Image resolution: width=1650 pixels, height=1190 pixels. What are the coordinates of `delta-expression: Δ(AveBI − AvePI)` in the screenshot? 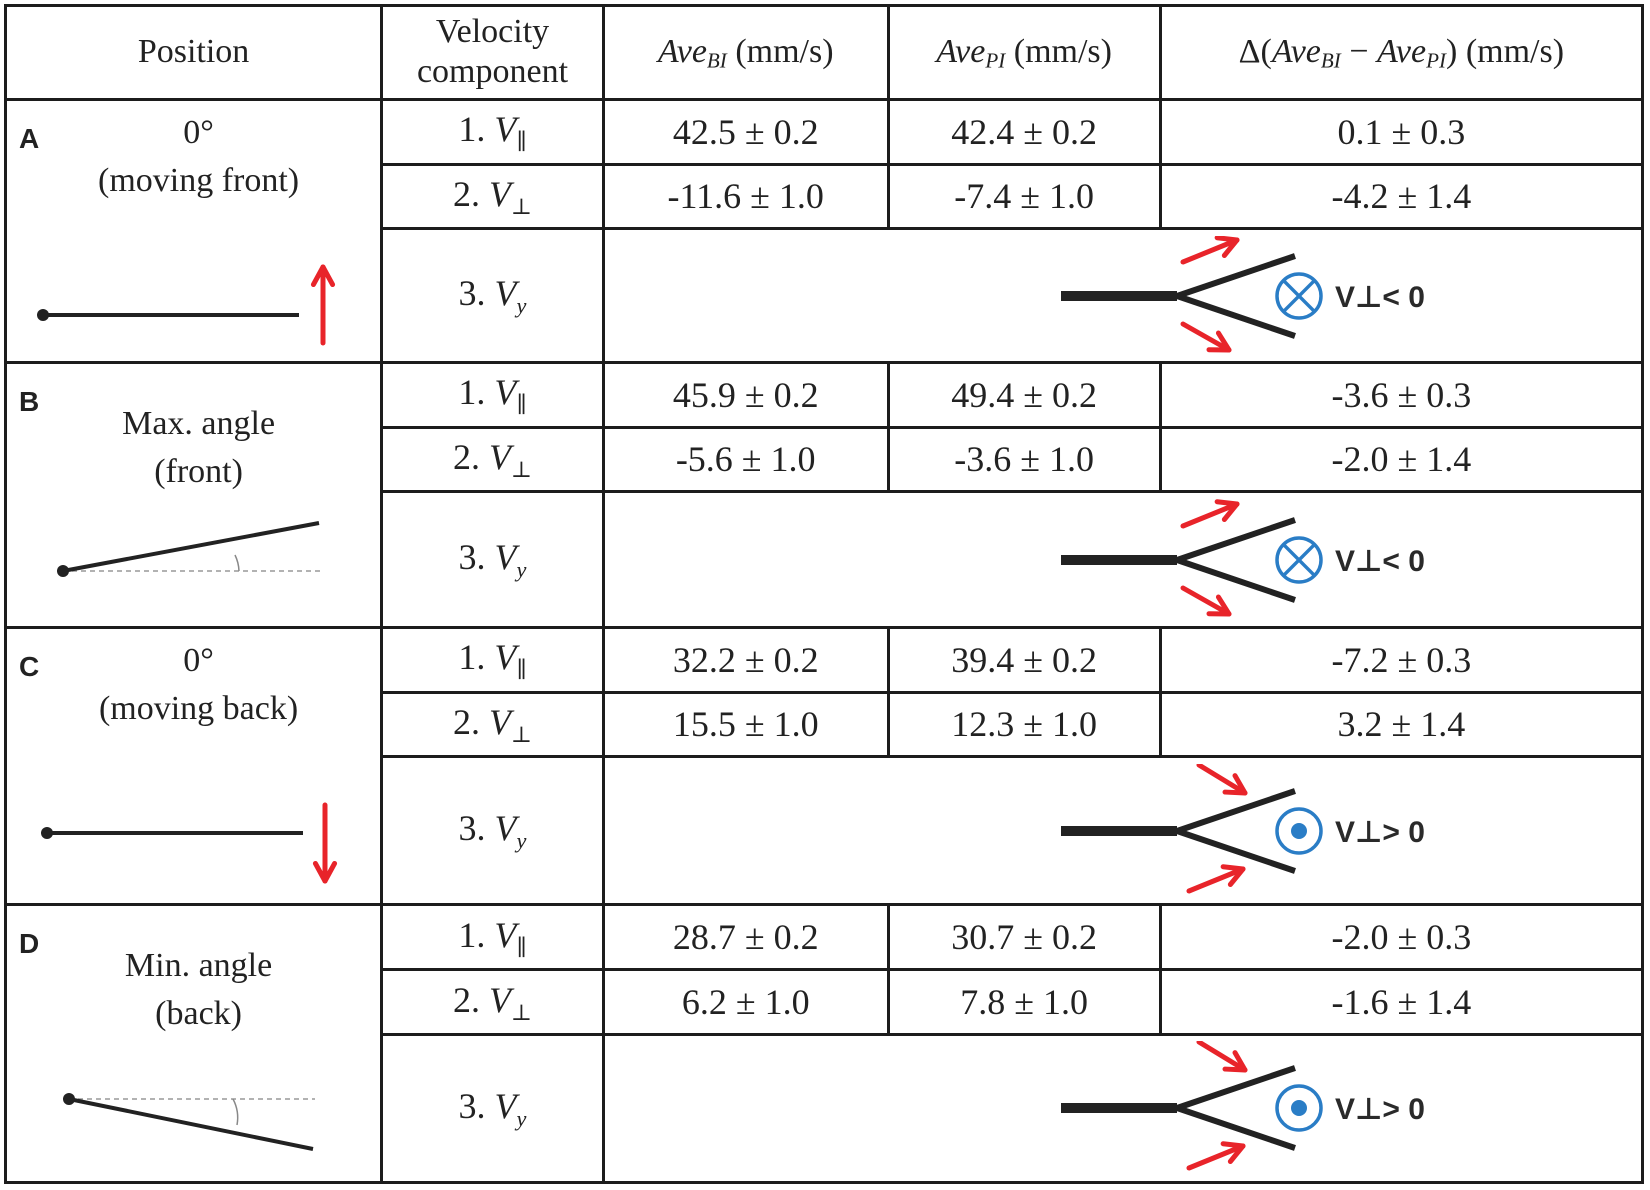 It's located at (1348, 52).